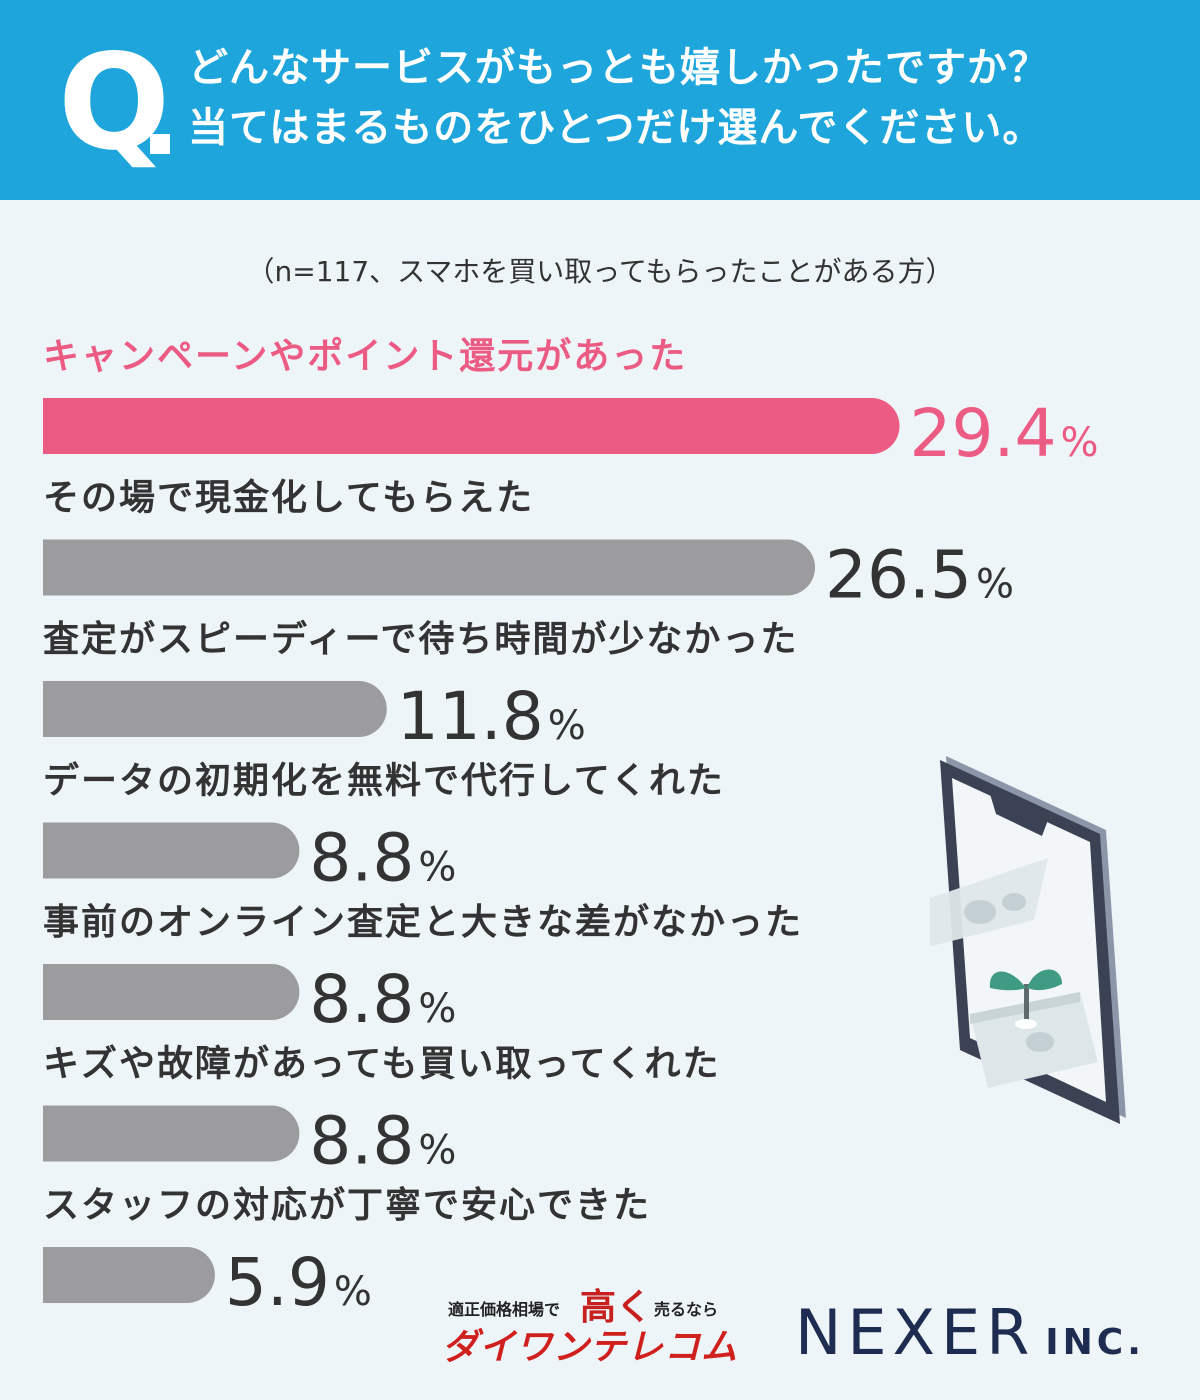 The height and width of the screenshot is (1400, 1200). Describe the element at coordinates (347, 1205) in the screenshot. I see `category-label-7: スタッフの対応が丁寧で安心できた` at that location.